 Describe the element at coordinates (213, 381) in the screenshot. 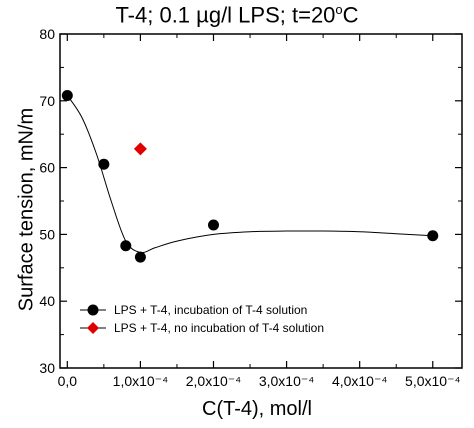

I see `x-tick-label: 2,0x10⁻⁴` at that location.